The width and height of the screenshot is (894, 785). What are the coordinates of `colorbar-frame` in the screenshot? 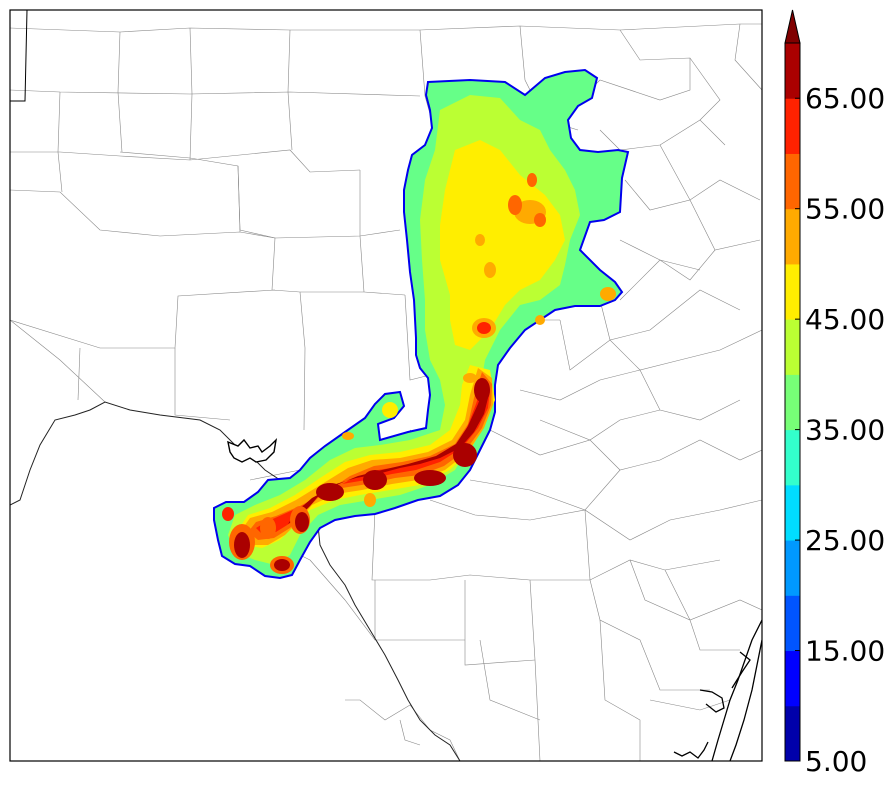 It's located at (792, 402).